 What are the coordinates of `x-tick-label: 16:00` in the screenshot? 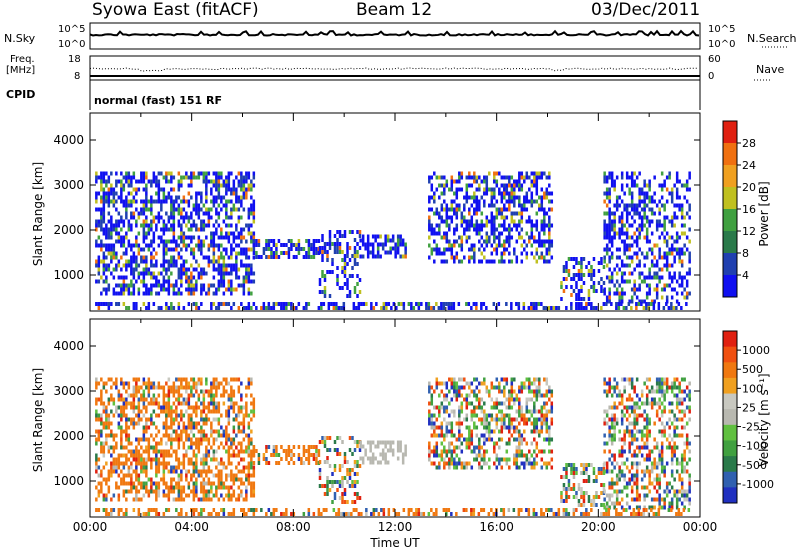 It's located at (496, 527).